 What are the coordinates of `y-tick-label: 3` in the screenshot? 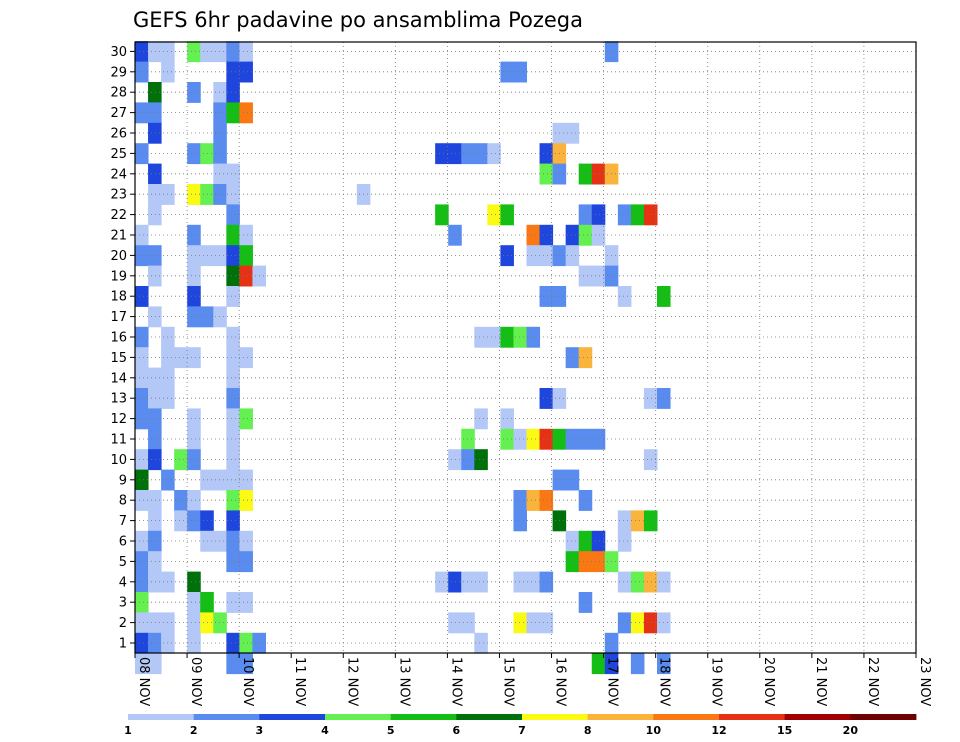 It's located at (123, 603).